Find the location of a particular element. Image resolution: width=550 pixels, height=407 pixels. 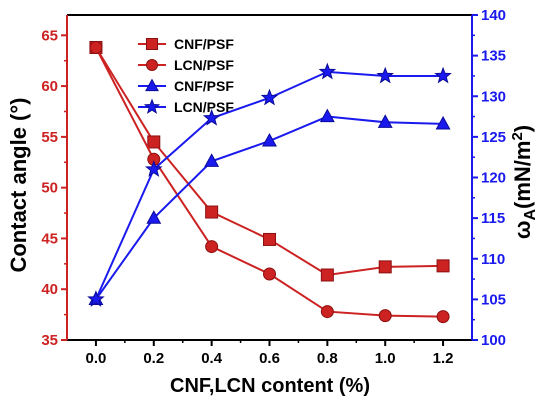

x-tick-label: 0.6 is located at coordinates (269, 358).